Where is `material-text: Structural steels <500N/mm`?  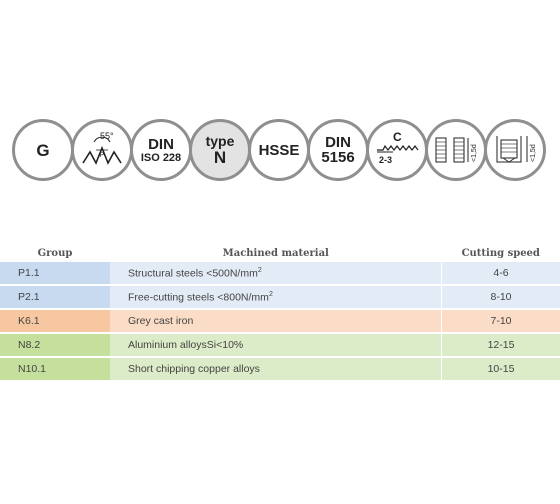 material-text: Structural steels <500N/mm is located at coordinates (193, 273).